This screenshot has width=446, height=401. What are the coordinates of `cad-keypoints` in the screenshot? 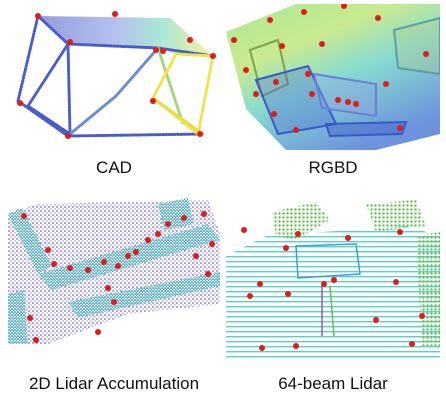 It's located at (116, 75).